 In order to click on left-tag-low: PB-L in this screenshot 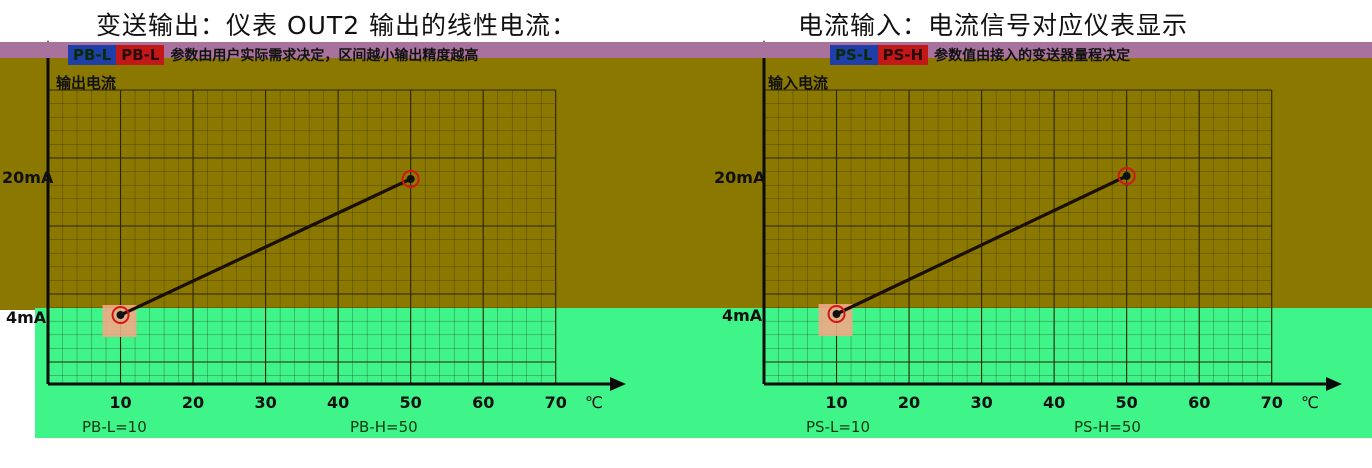, I will do `click(92, 55)`.